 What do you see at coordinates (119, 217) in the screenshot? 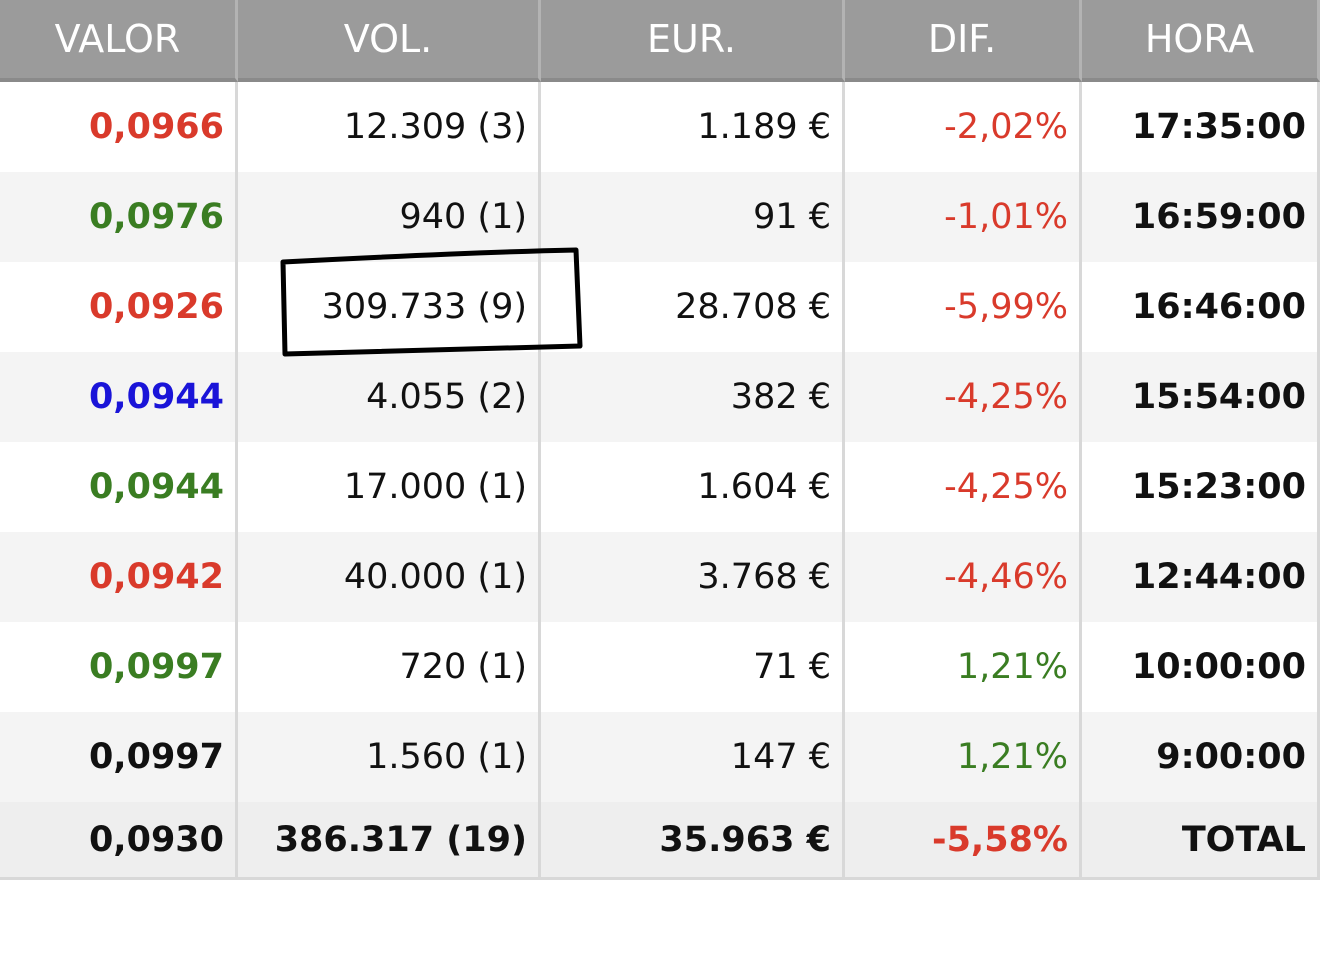
I see `valor-cell: 0,0976` at bounding box center [119, 217].